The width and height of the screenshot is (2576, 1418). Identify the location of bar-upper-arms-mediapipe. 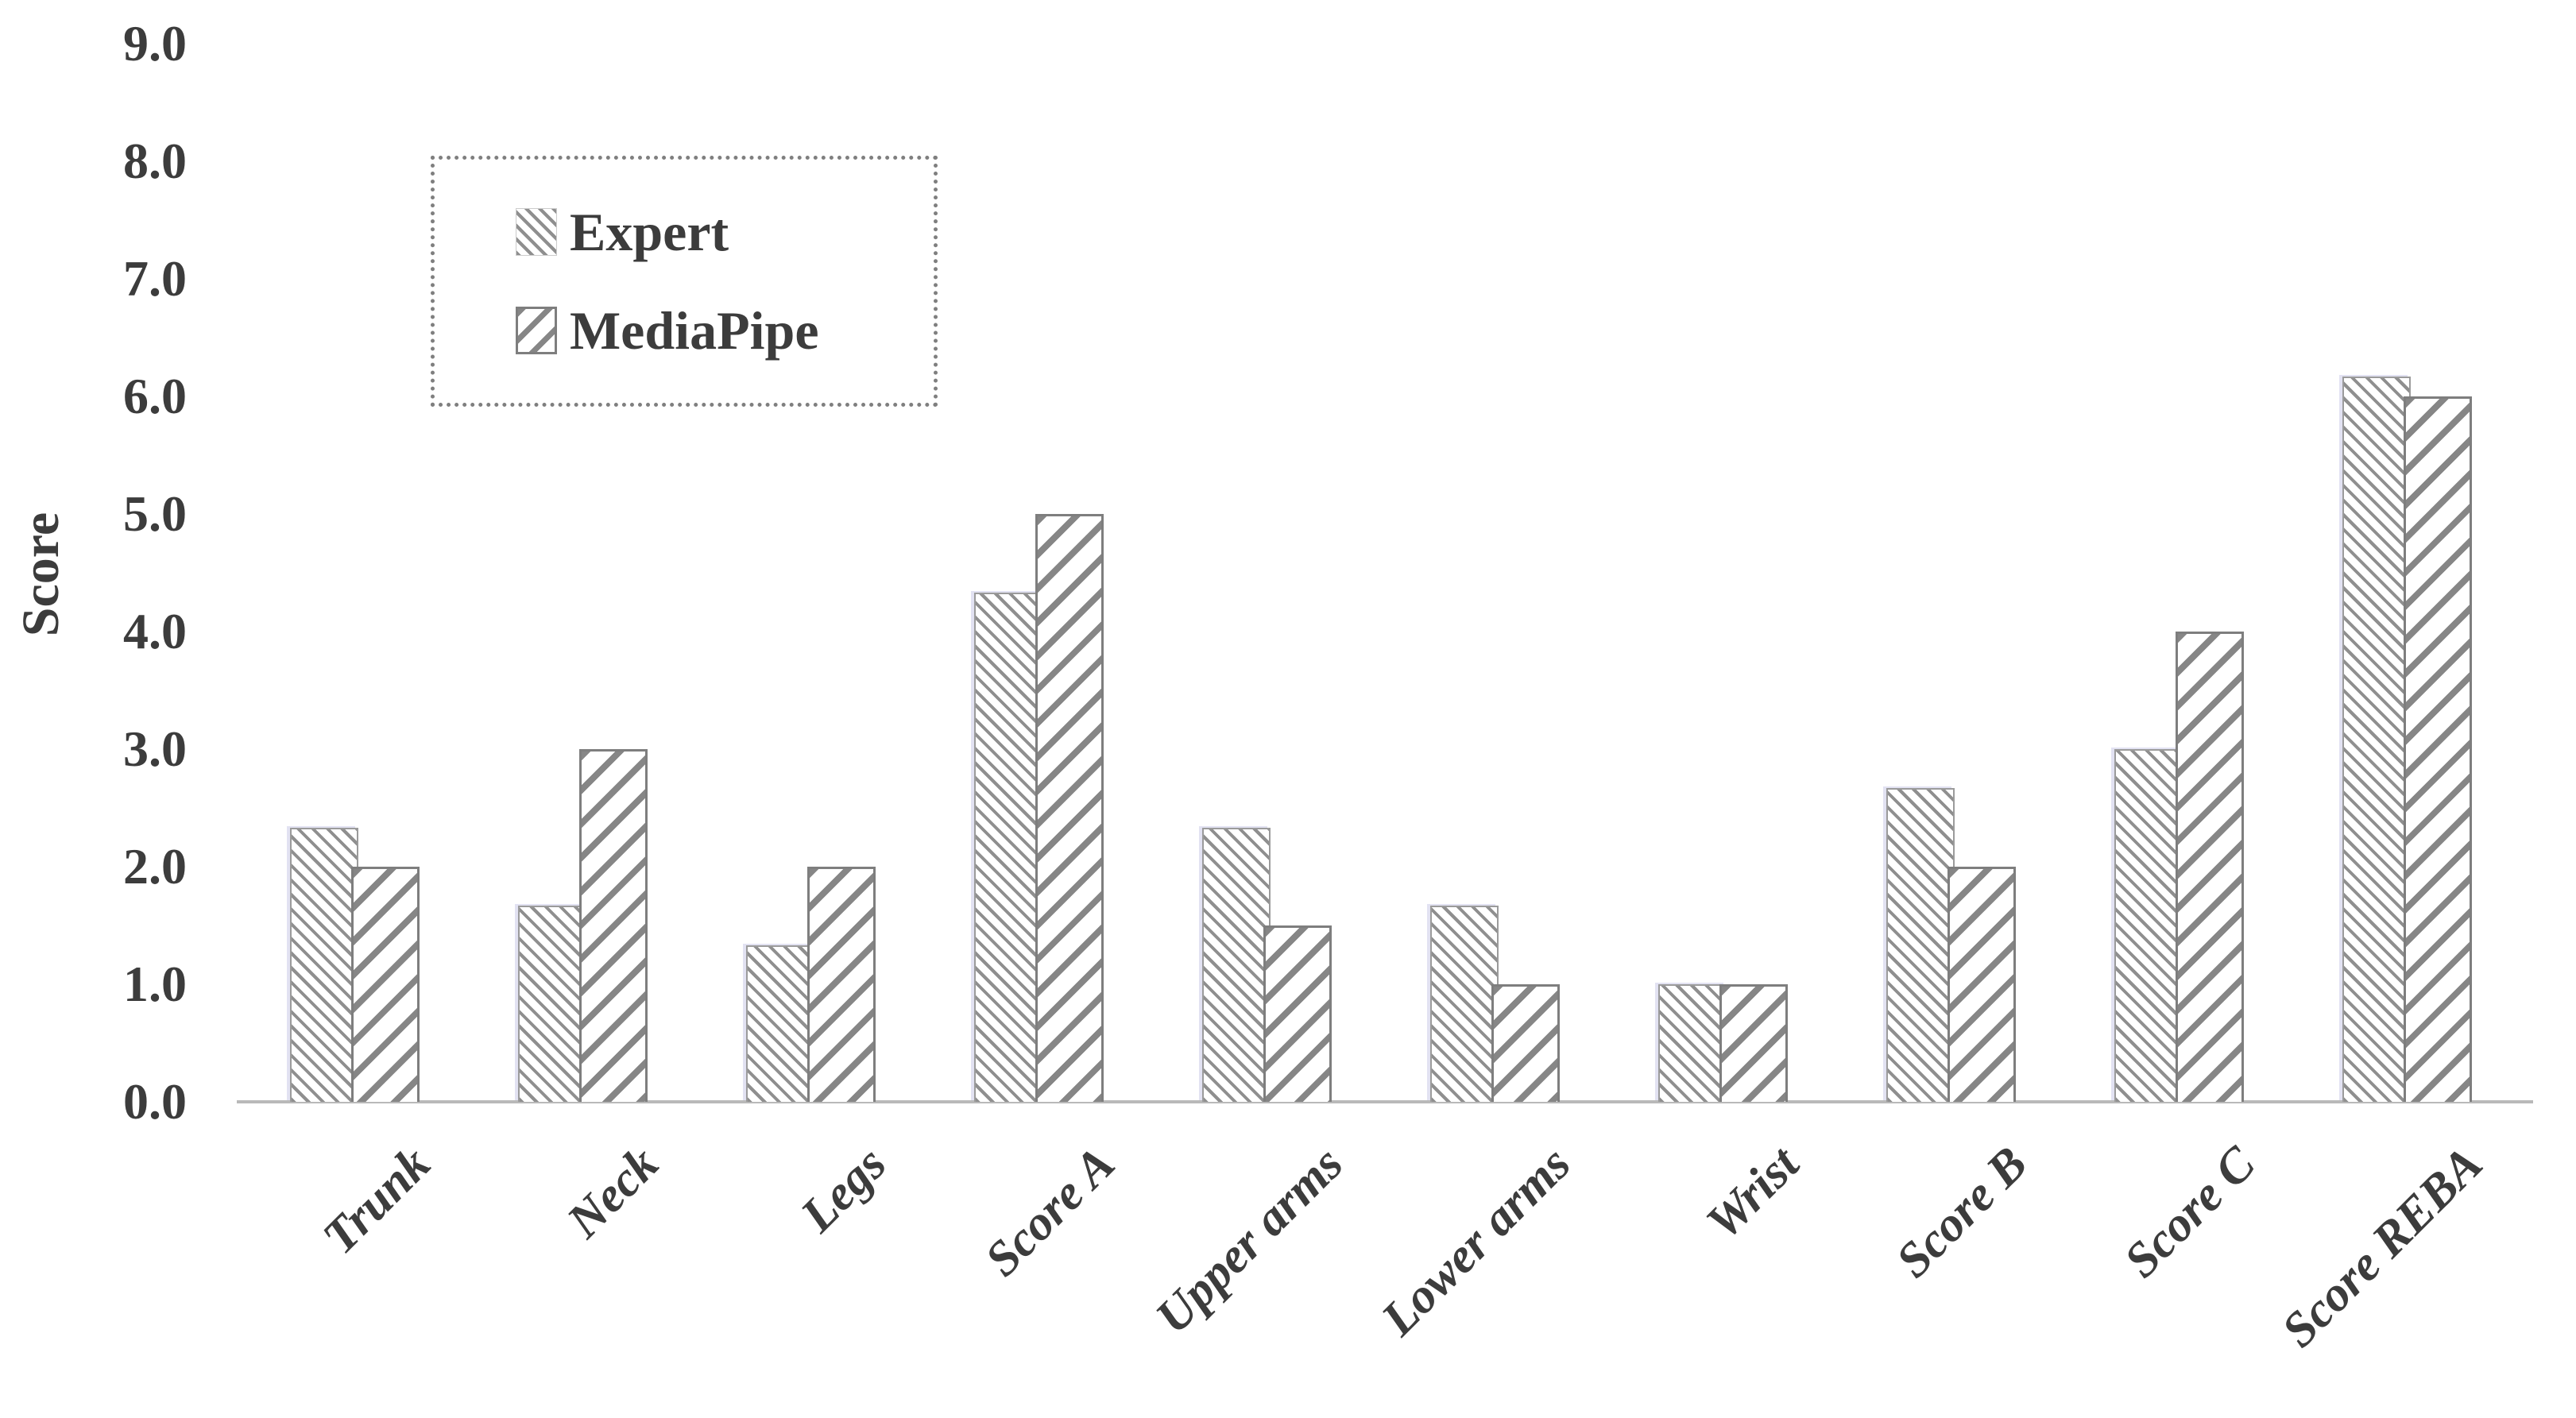
(1297, 1013).